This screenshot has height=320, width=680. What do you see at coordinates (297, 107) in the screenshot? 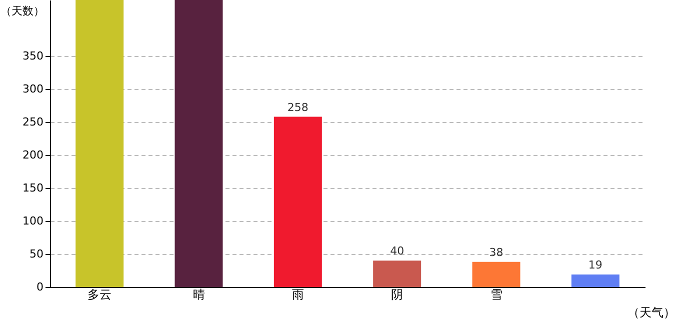
I see `data-label: 258` at bounding box center [297, 107].